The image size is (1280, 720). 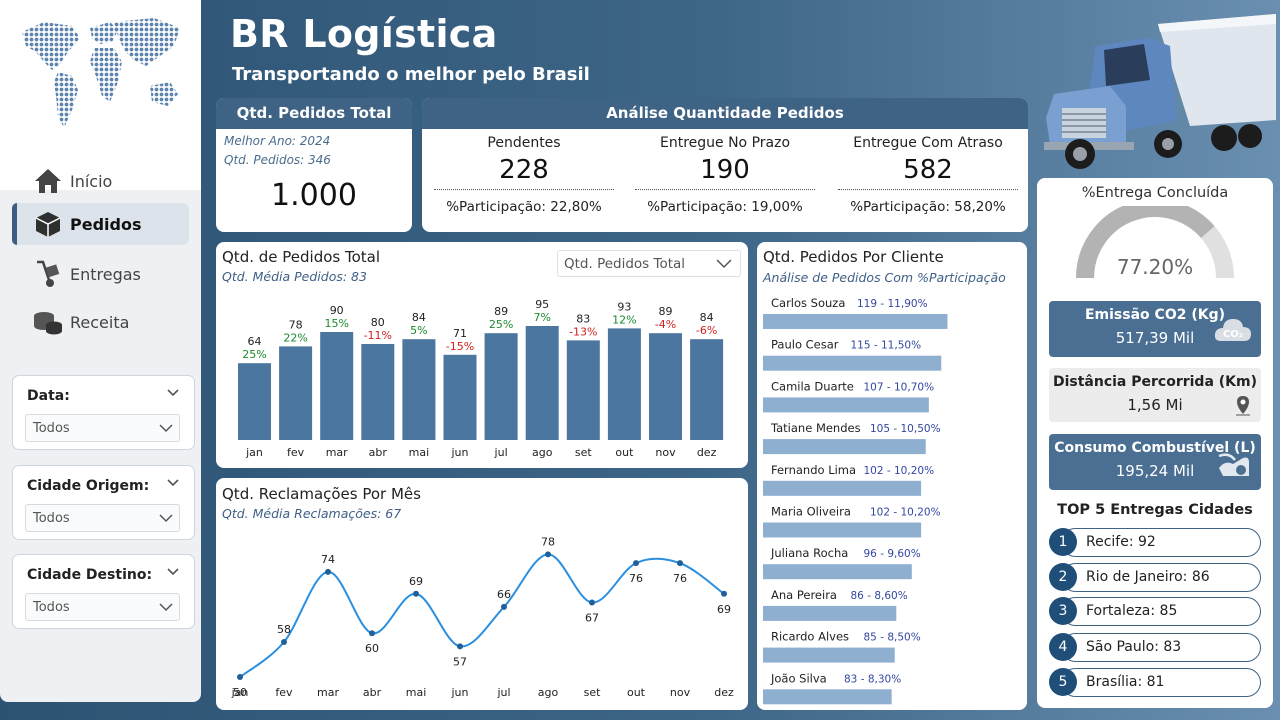 What do you see at coordinates (51, 607) in the screenshot?
I see `filter-value: Todos` at bounding box center [51, 607].